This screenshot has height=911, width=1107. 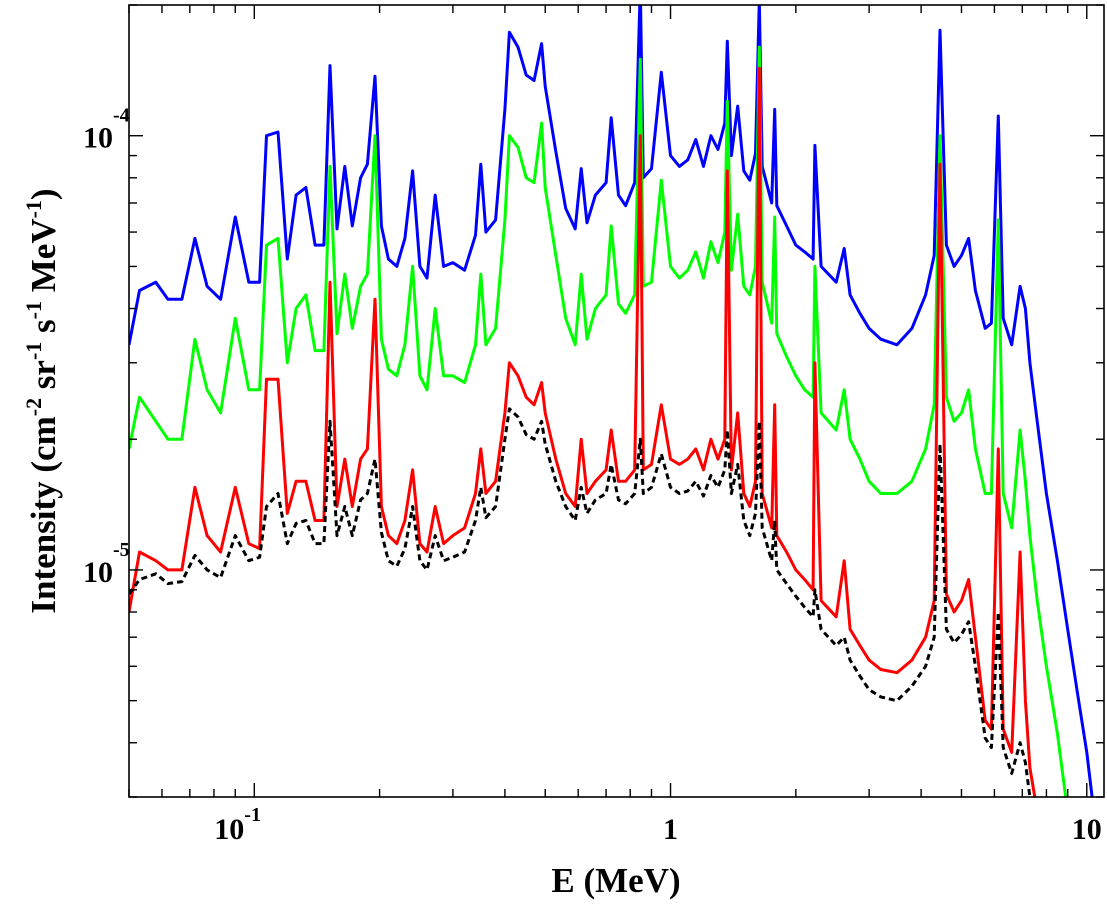 I want to click on y-axis-title-part-3: -1, so click(x=33, y=351).